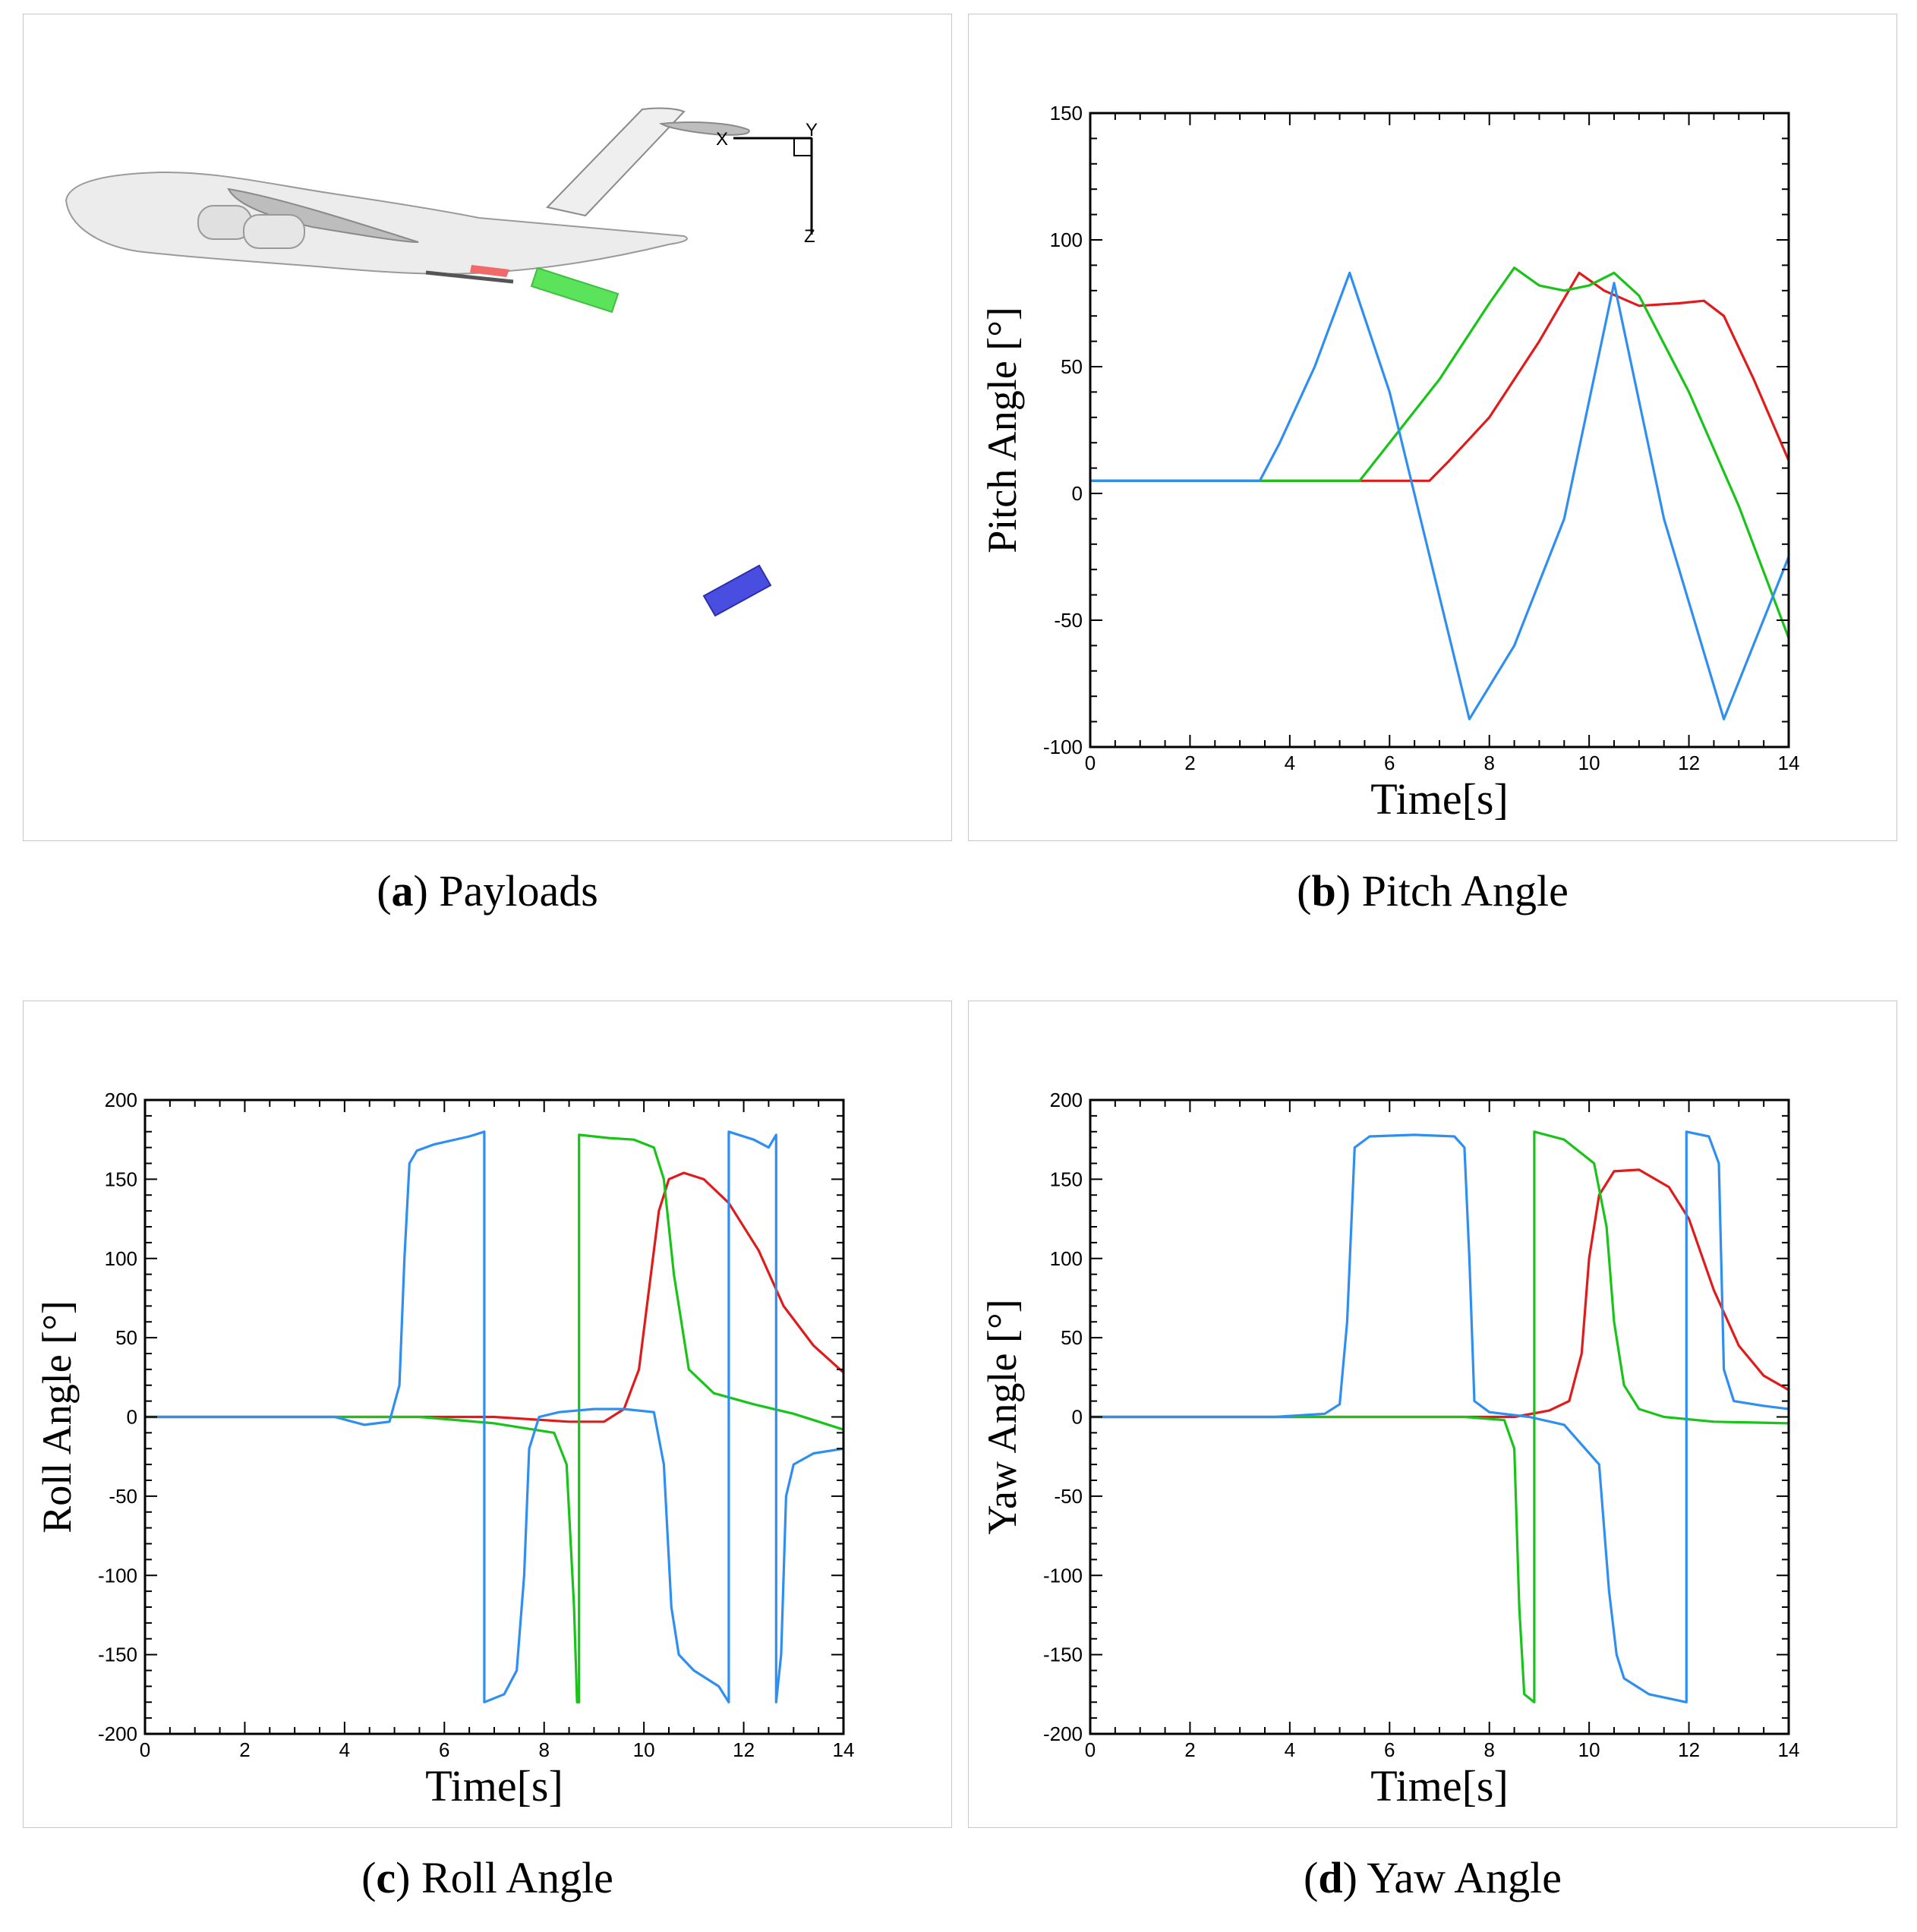 The width and height of the screenshot is (1917, 1932). Describe the element at coordinates (1063, 1655) in the screenshot. I see `yaw-y-tick-label: -150` at that location.